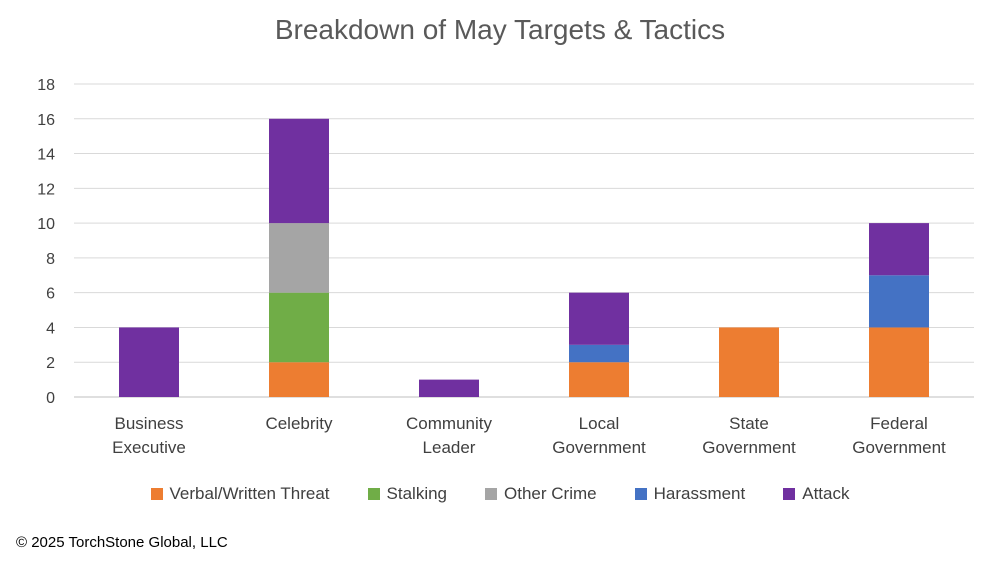  I want to click on y-tick-label: 4, so click(50, 328).